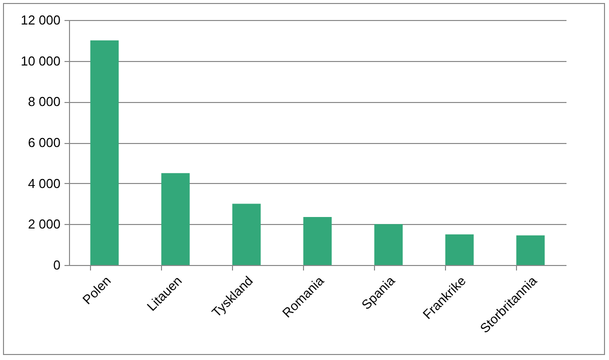  Describe the element at coordinates (44, 183) in the screenshot. I see `y-tick-label: 4 000` at that location.